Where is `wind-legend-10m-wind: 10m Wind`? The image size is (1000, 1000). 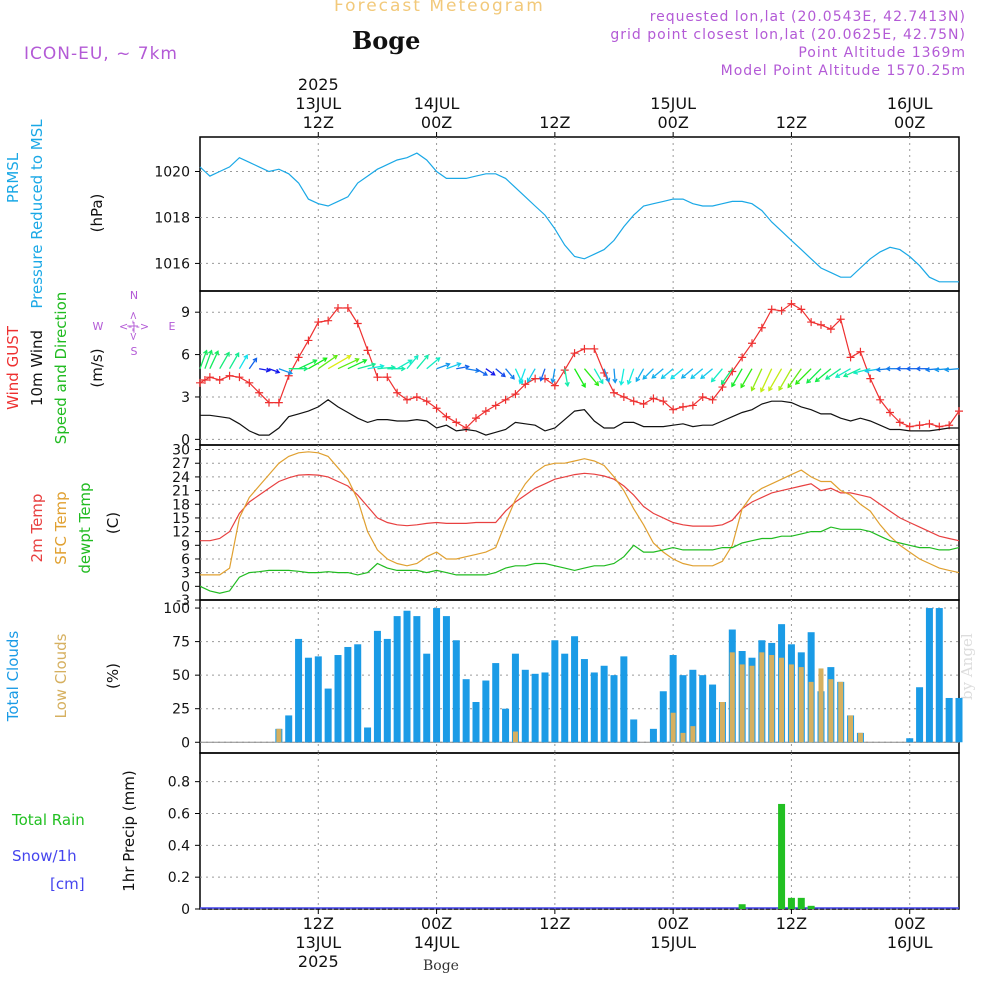 wind-legend-10m-wind: 10m Wind is located at coordinates (37, 368).